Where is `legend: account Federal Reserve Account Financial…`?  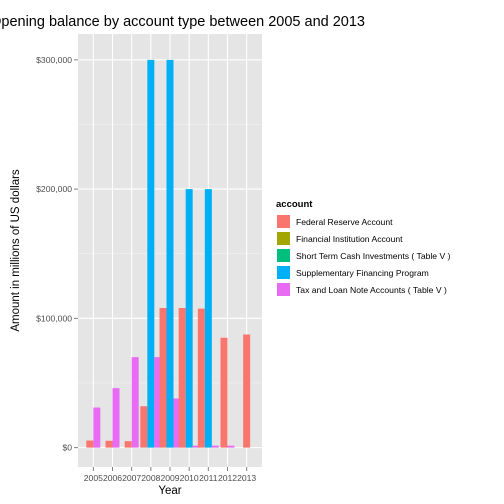 legend: account Federal Reserve Account Financial… is located at coordinates (363, 248).